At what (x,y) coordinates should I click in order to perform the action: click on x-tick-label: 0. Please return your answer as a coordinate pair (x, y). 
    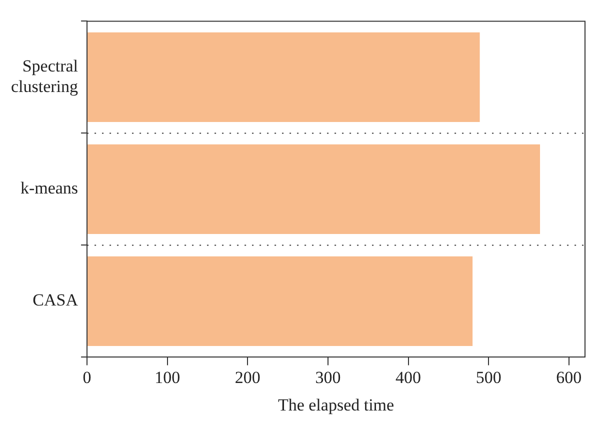
    Looking at the image, I should click on (87, 377).